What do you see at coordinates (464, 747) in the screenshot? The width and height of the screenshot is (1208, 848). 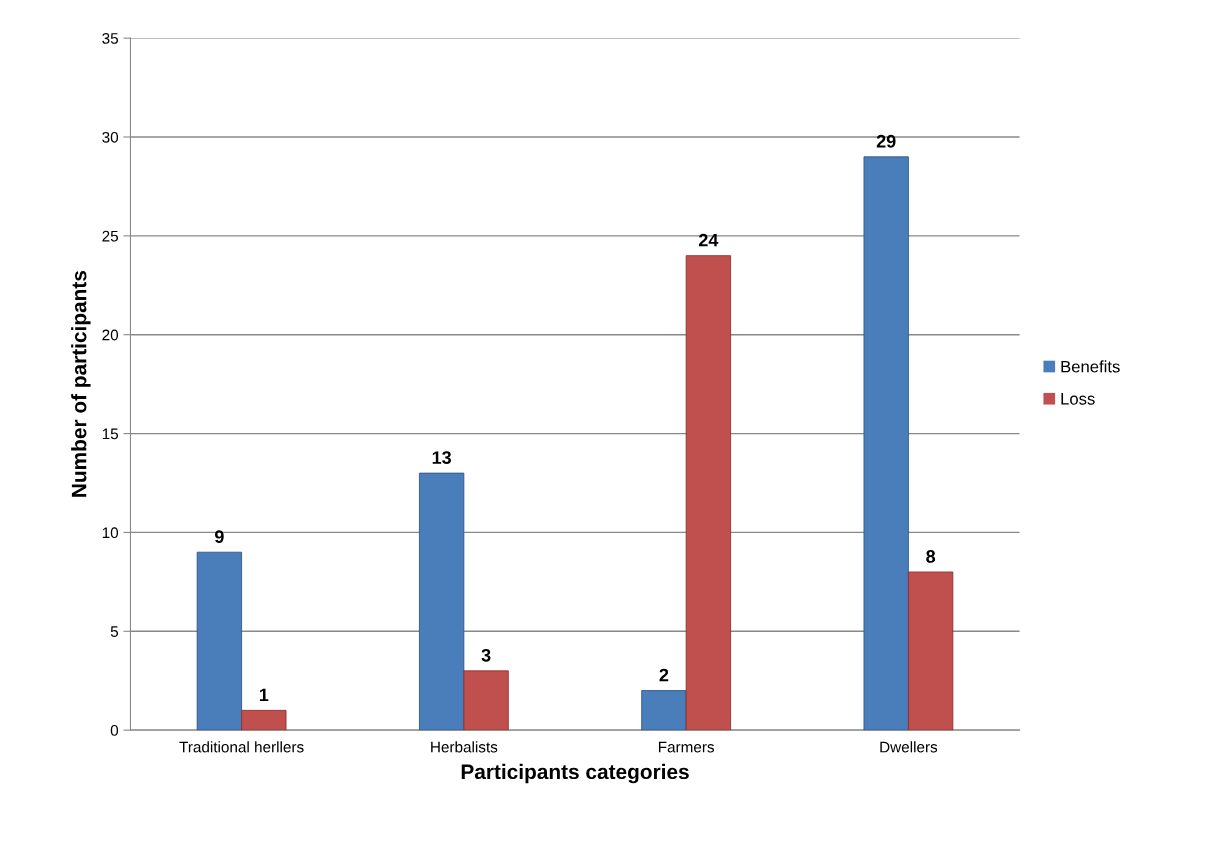 I see `x-tick-label: Herbalists` at bounding box center [464, 747].